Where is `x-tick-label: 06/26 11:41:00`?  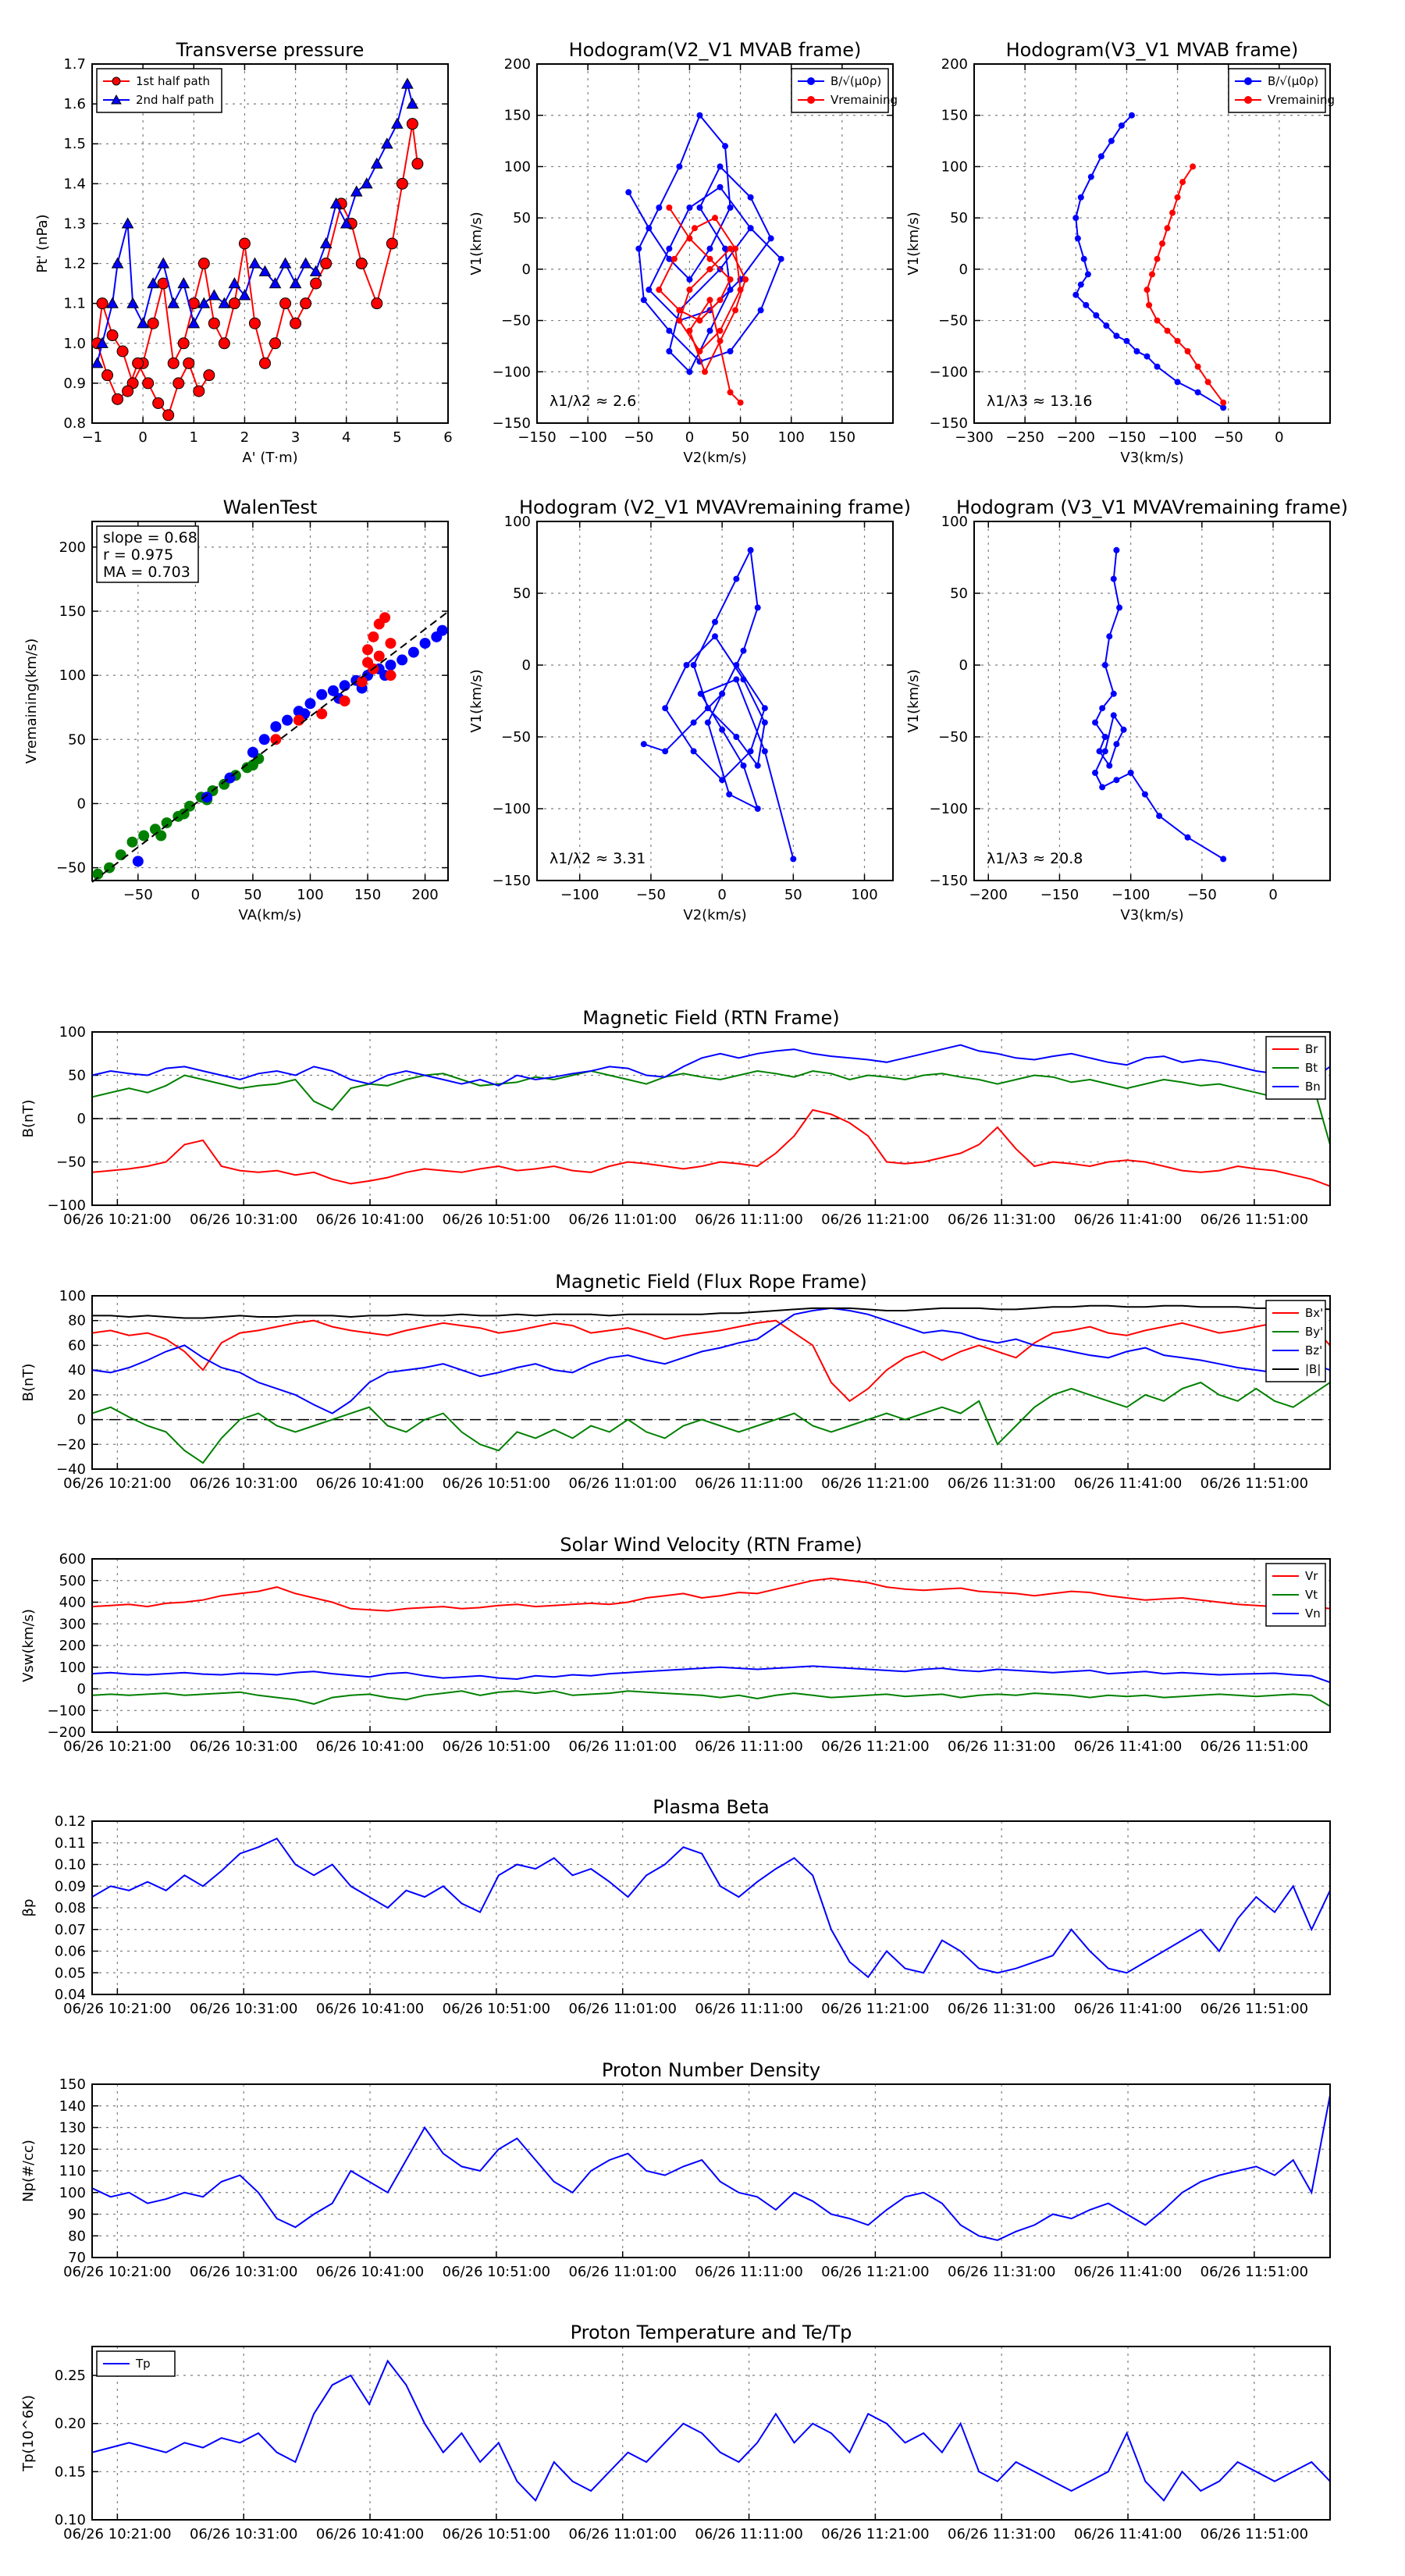 x-tick-label: 06/26 11:41:00 is located at coordinates (1128, 2534).